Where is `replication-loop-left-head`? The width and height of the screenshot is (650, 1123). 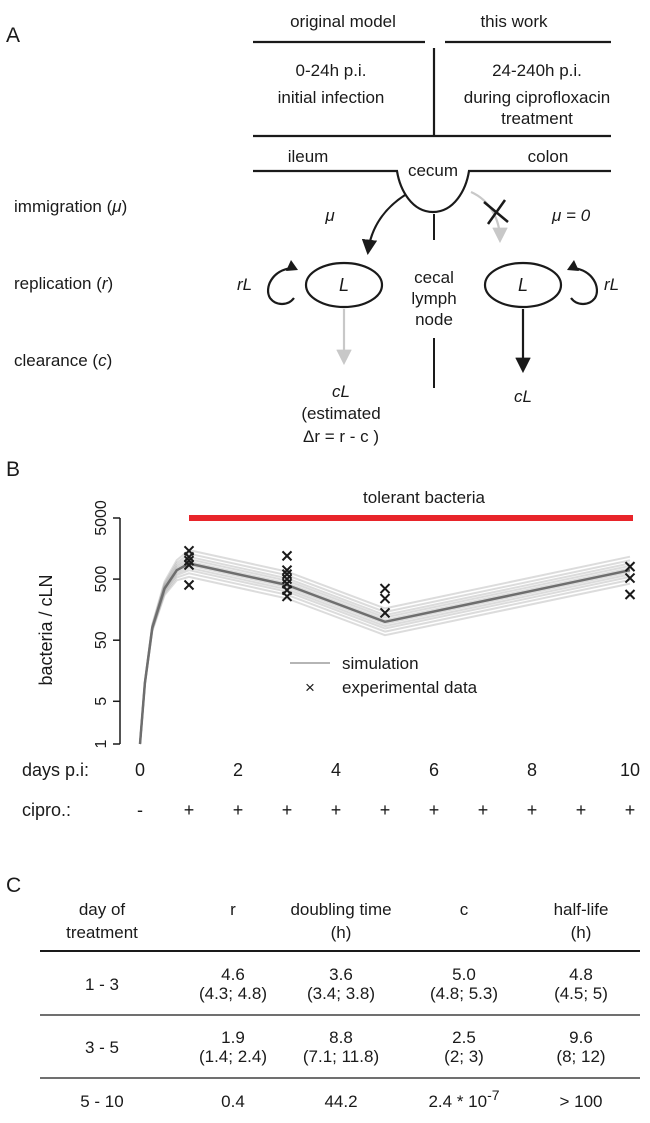 replication-loop-left-head is located at coordinates (292, 265).